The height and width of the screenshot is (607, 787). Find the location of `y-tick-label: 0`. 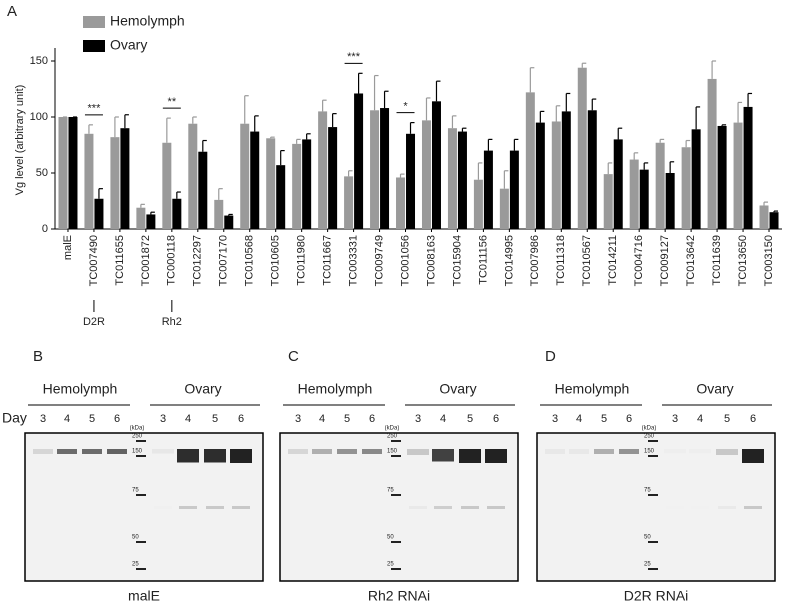

y-tick-label: 0 is located at coordinates (45, 229).